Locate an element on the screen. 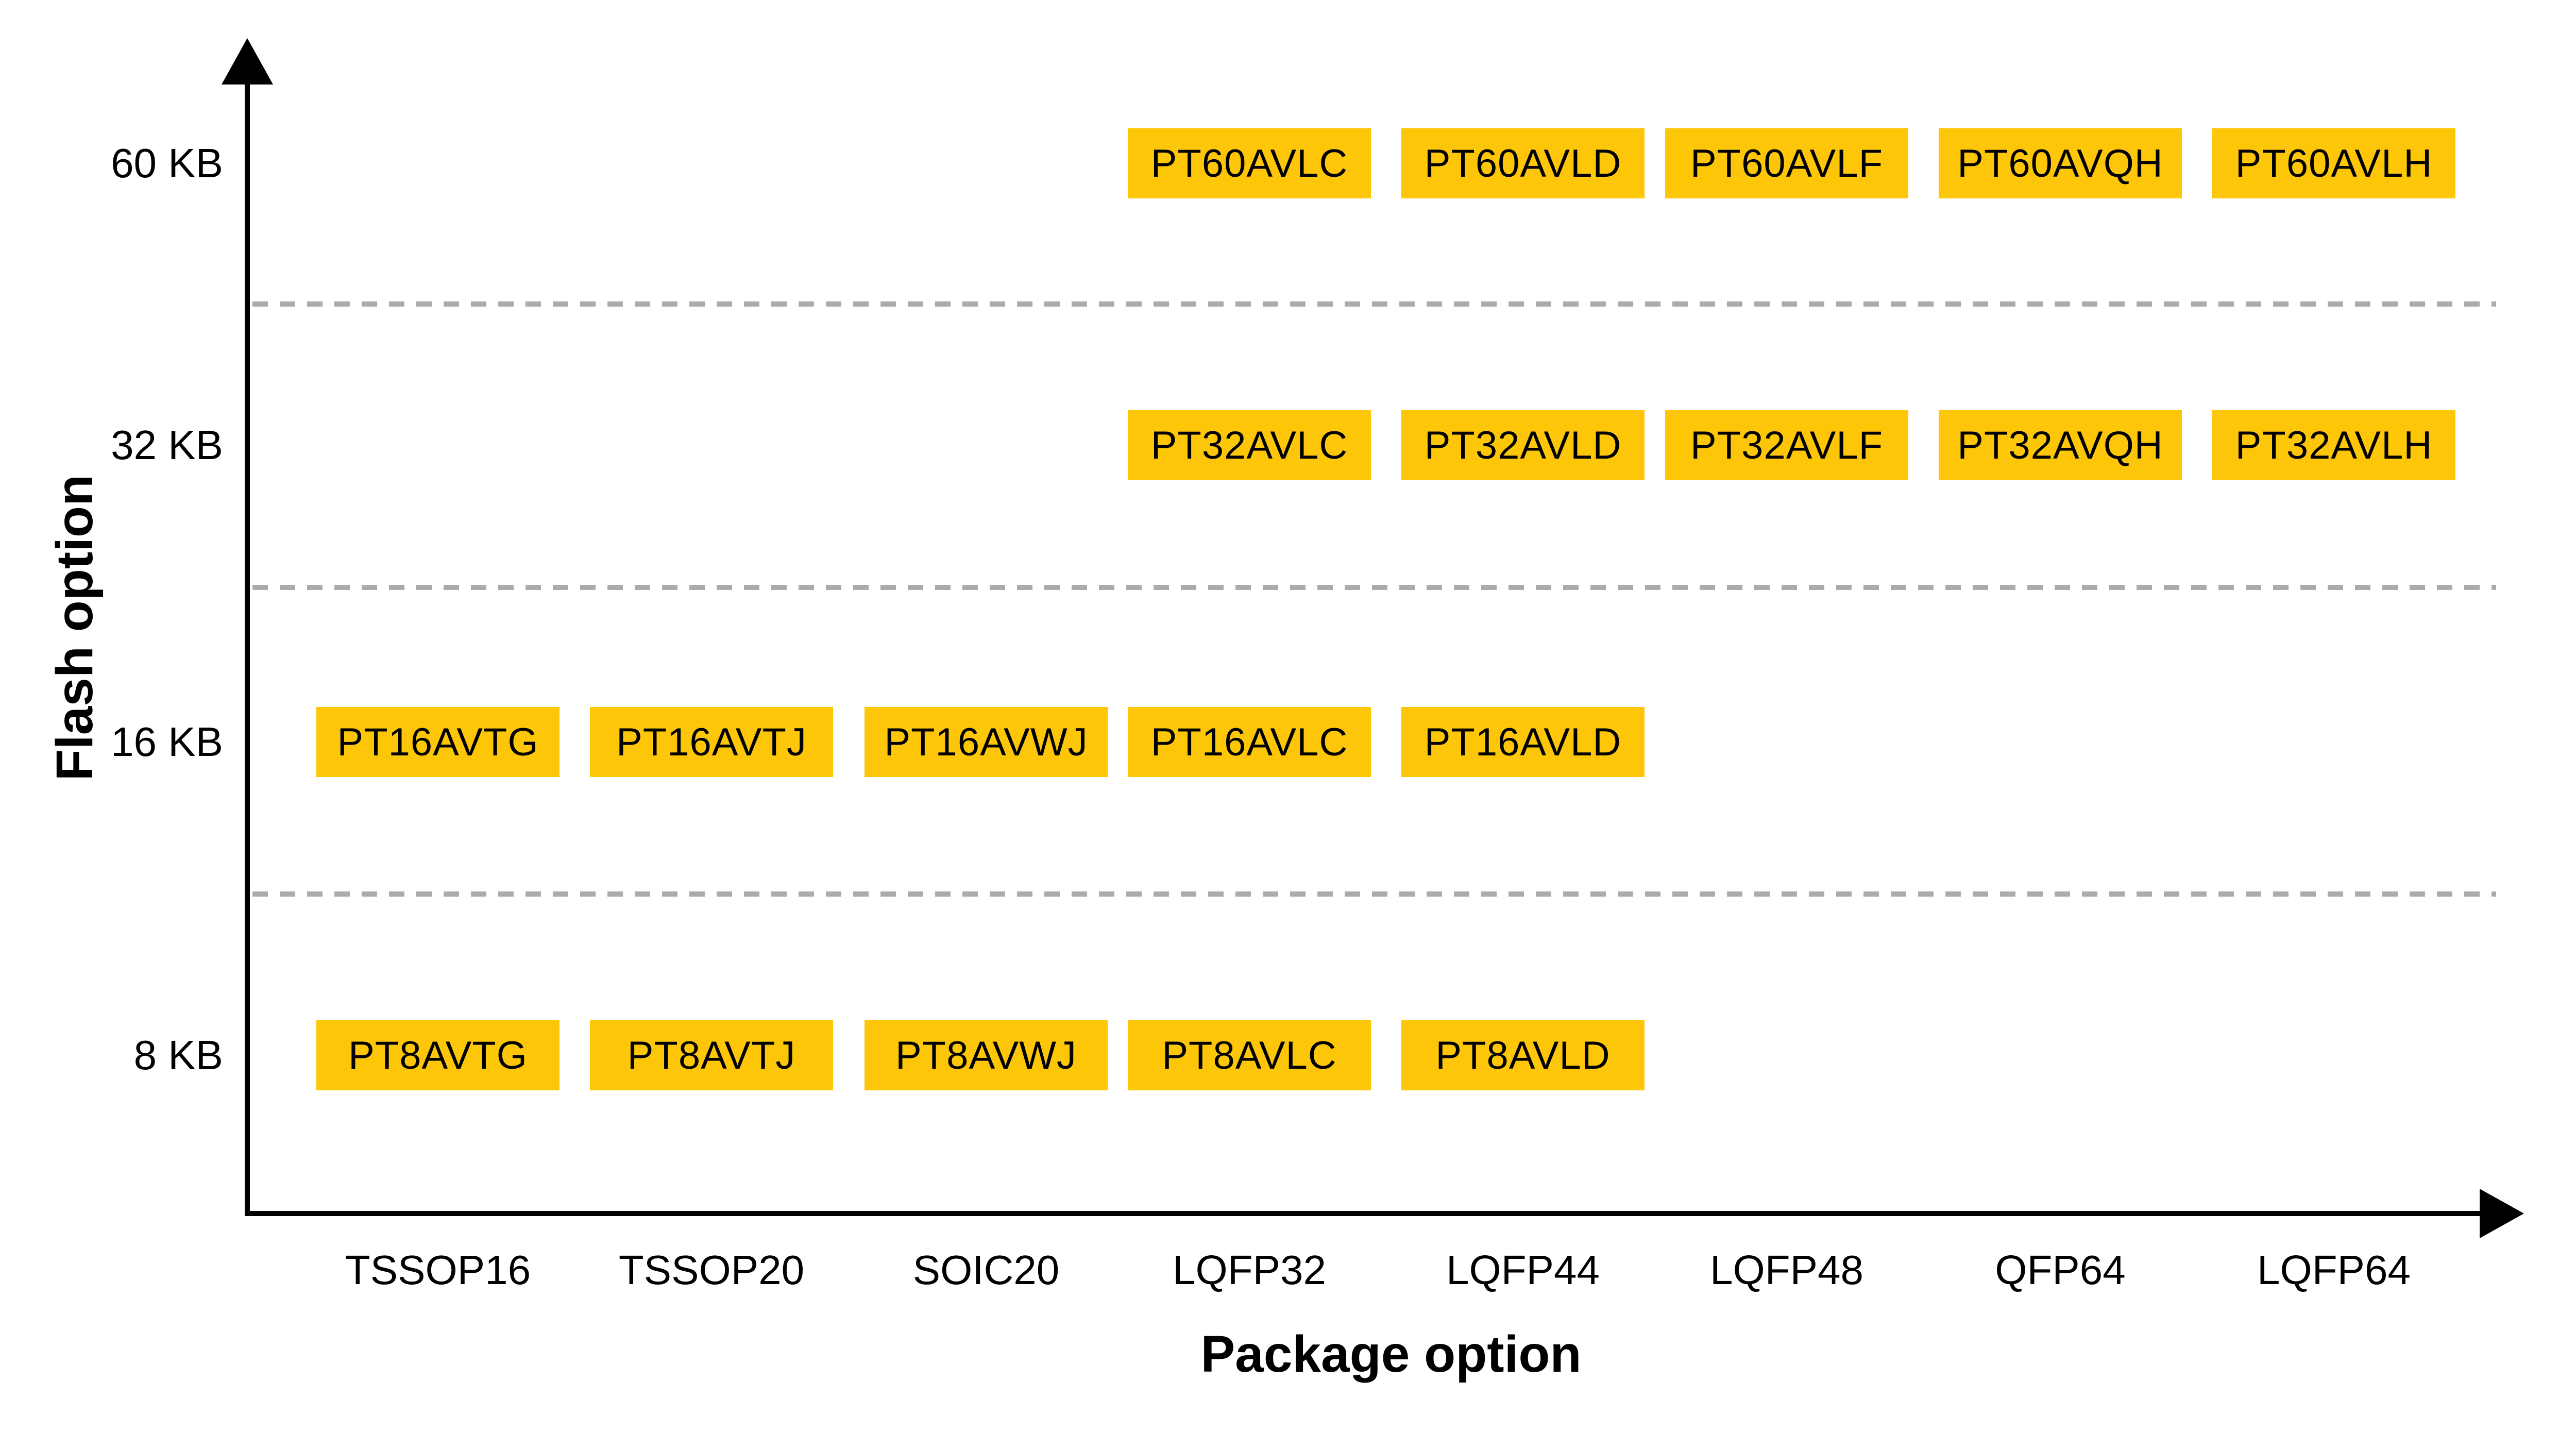 The width and height of the screenshot is (2576, 1449). y-axis-arrow-icon is located at coordinates (247, 61).